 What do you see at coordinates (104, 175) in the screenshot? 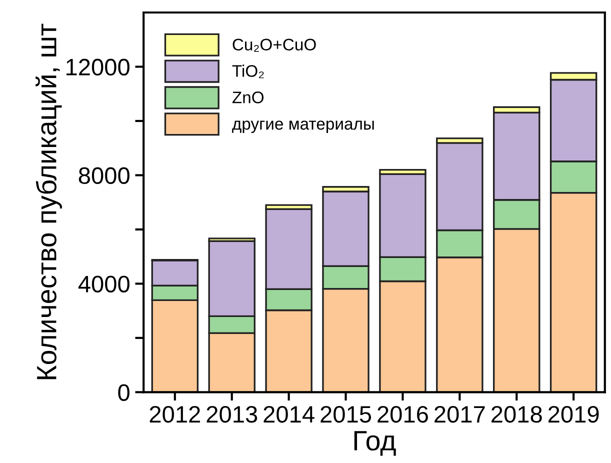
I see `y-tick-label: 8000` at bounding box center [104, 175].